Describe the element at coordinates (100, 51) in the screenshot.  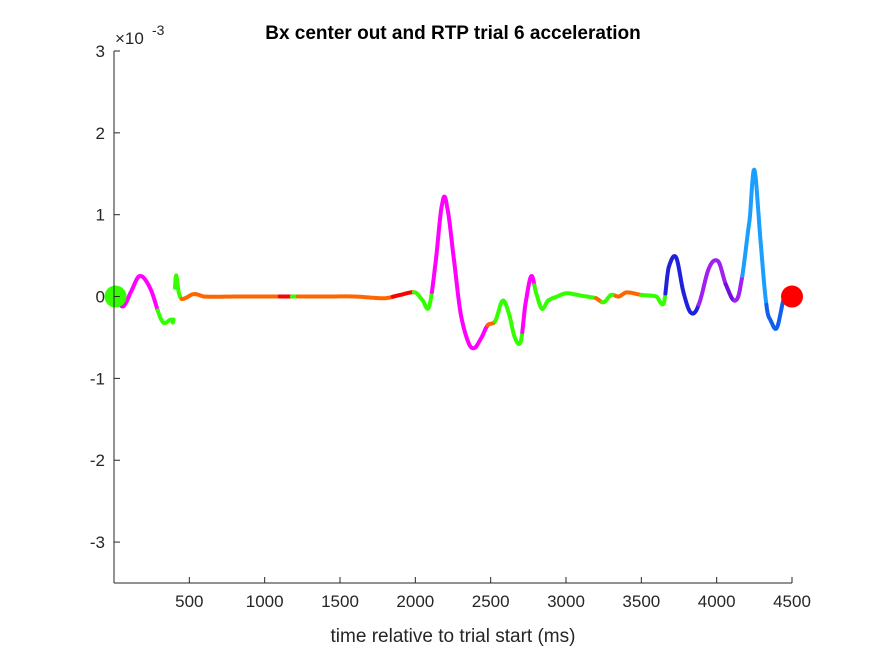
I see `y-tick-label: 3` at that location.